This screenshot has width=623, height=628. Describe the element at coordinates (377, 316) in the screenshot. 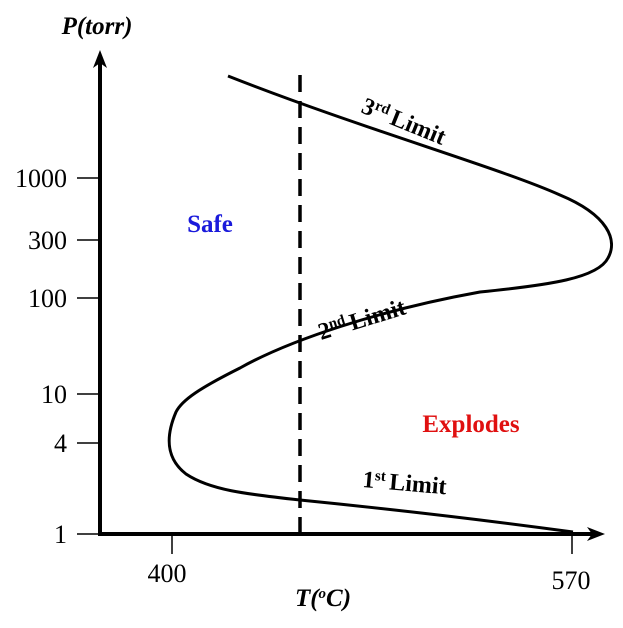

I see `second-limit-word: Limit` at that location.